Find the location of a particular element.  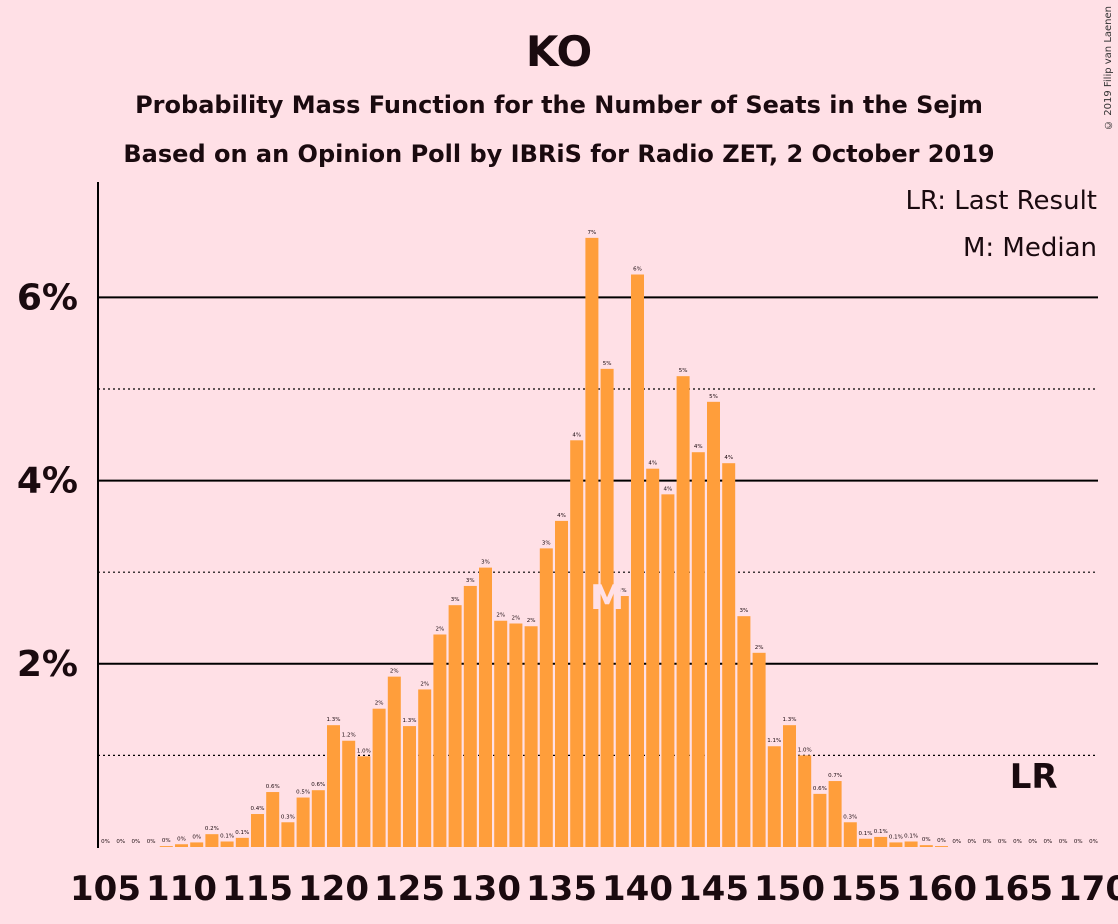

x-tick-label: 165 is located at coordinates (1017, 889).